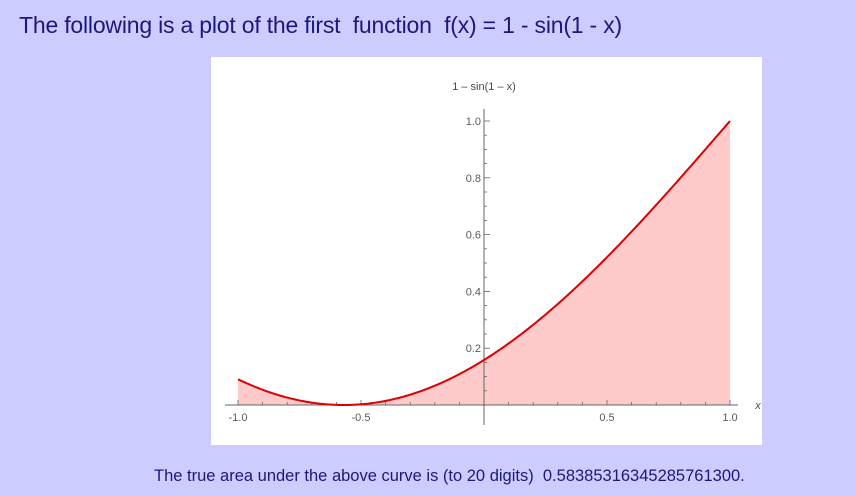  I want to click on y-tick-label: 0.6, so click(473, 236).